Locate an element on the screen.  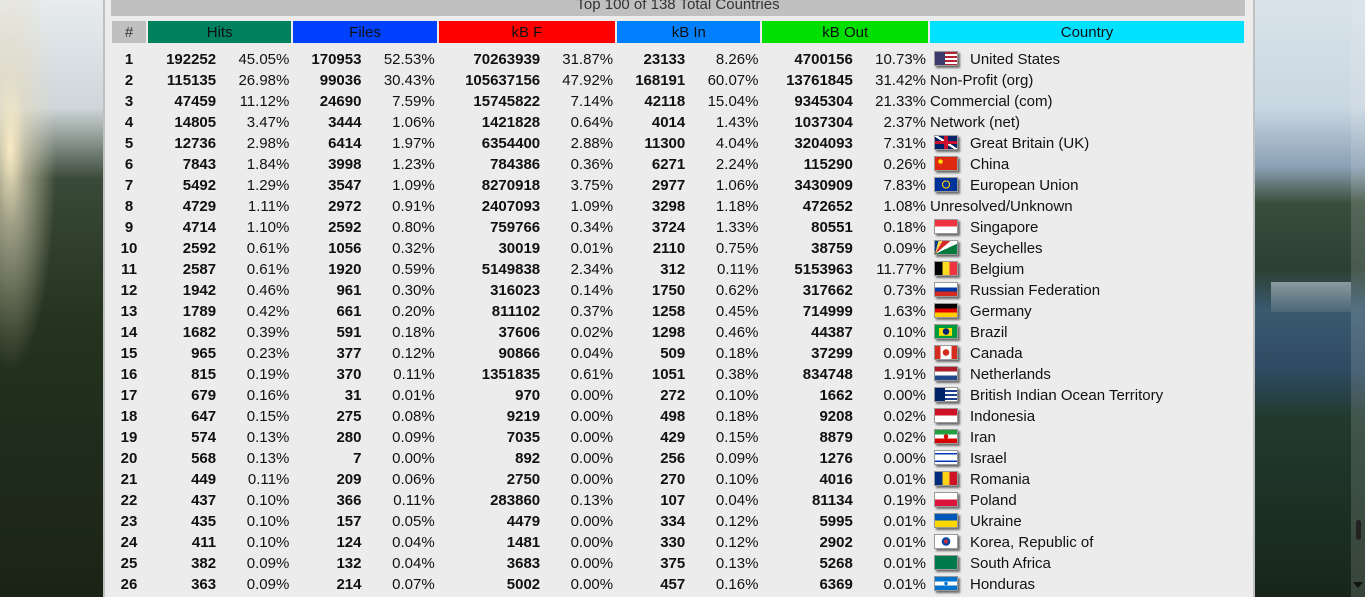
kbf-value: 90866 is located at coordinates (519, 353).